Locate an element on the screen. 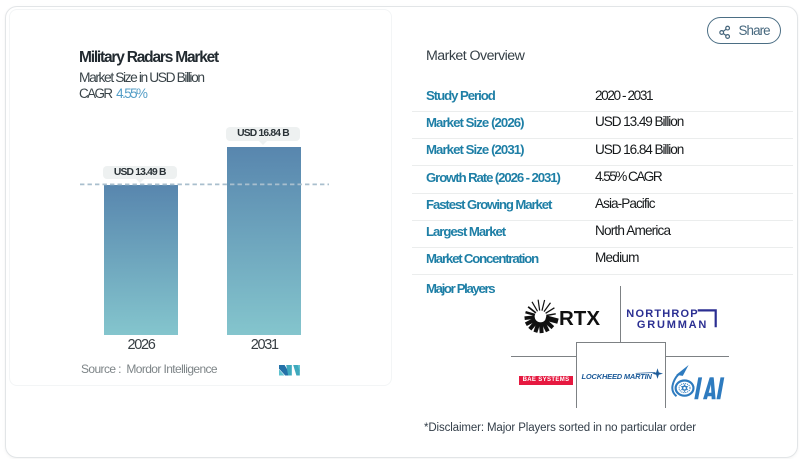  svg-text: GRUMMAN is located at coordinates (672, 325).